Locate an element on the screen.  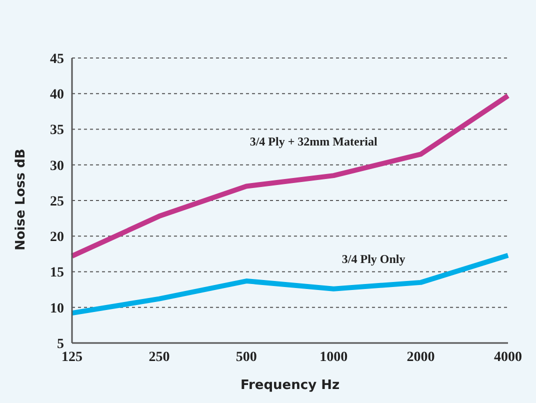
y-tick-label: 35 is located at coordinates (57, 130).